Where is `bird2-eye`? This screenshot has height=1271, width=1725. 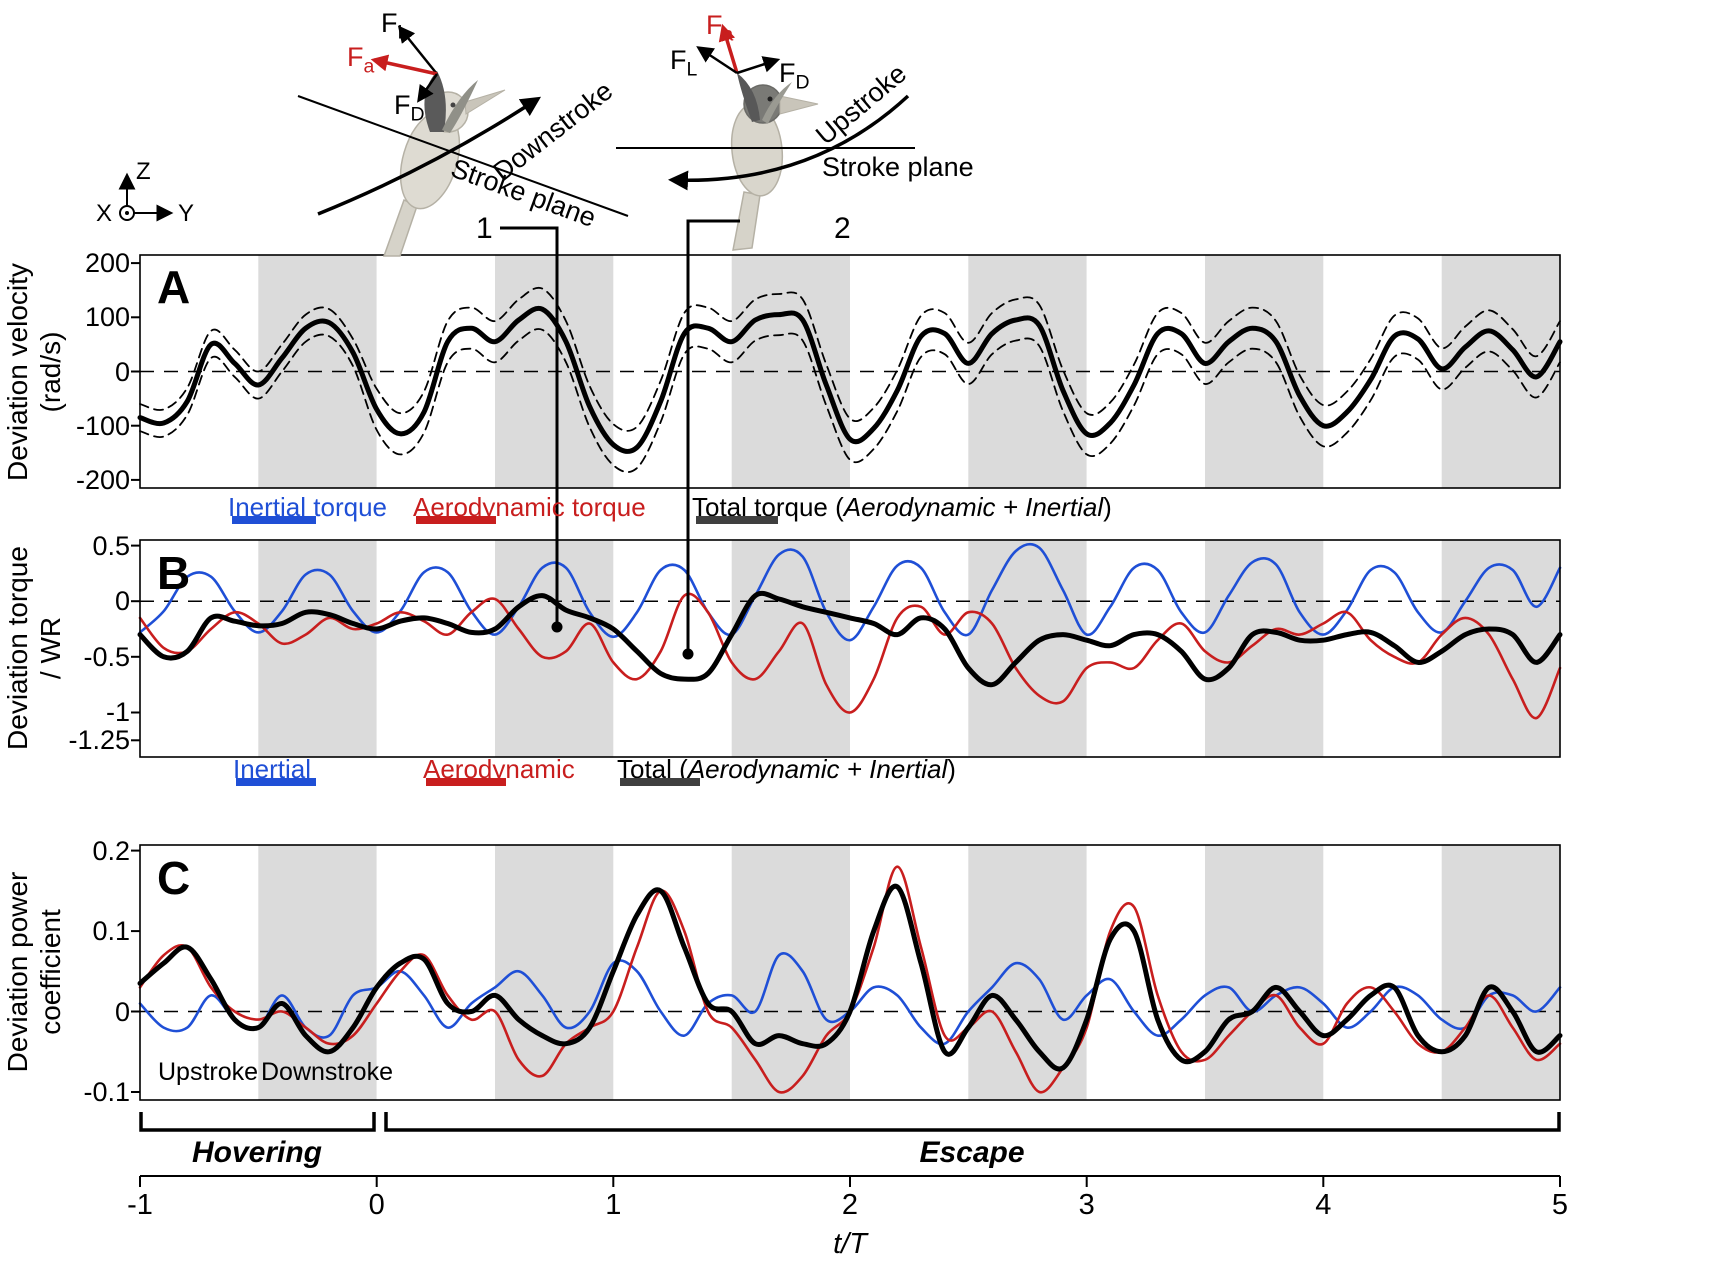
bird2-eye is located at coordinates (770, 99).